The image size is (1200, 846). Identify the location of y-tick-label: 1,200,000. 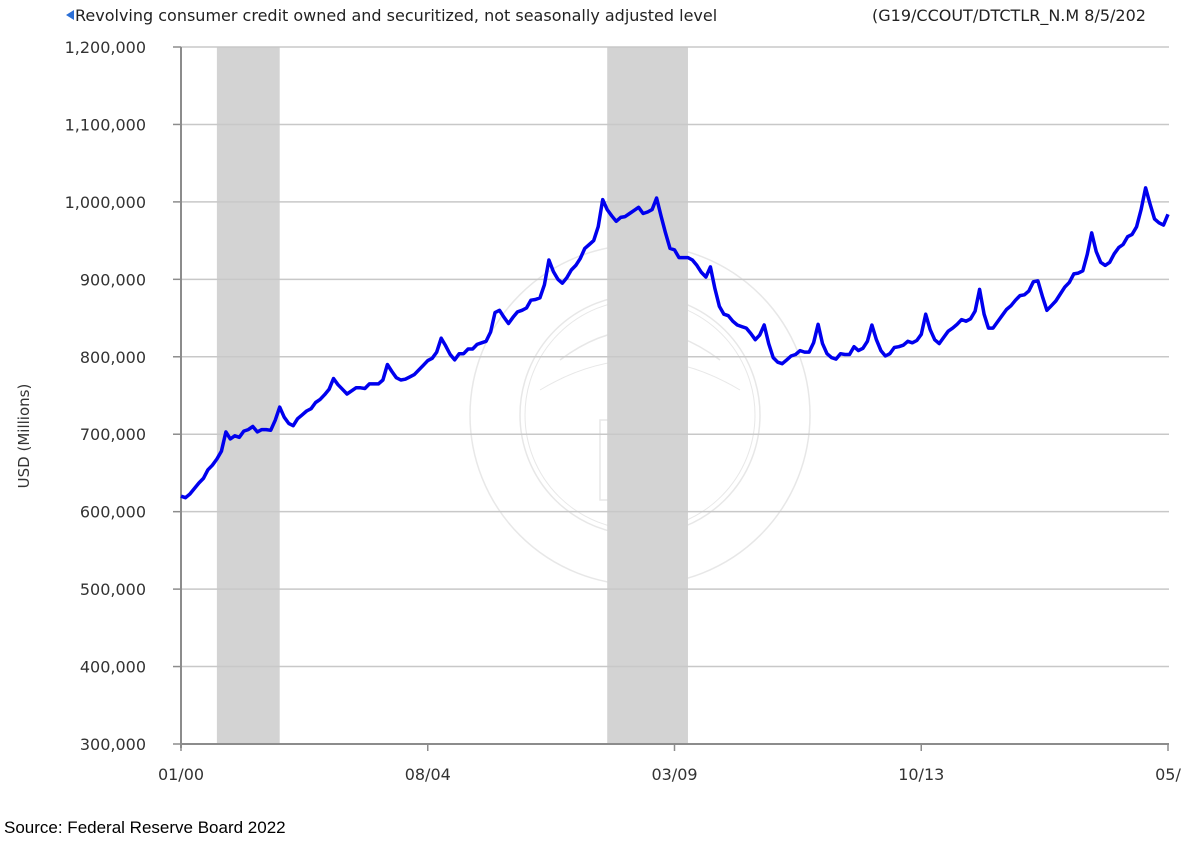
(105, 47).